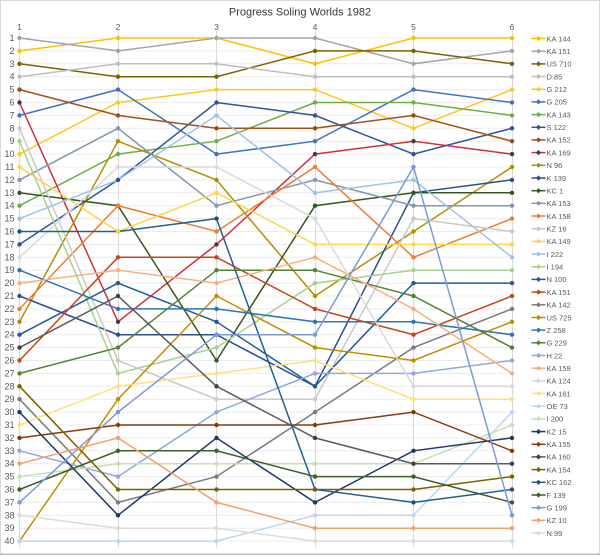 This screenshot has height=560, width=600. I want to click on svg-text: N 100, so click(557, 279).